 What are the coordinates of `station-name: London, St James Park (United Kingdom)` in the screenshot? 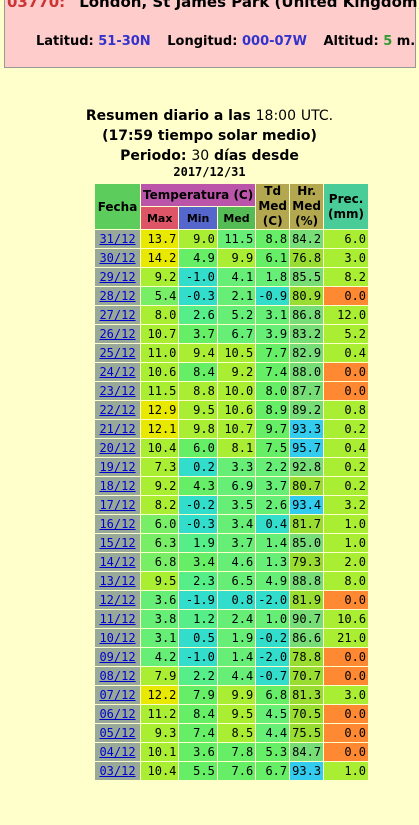 It's located at (249, 5).